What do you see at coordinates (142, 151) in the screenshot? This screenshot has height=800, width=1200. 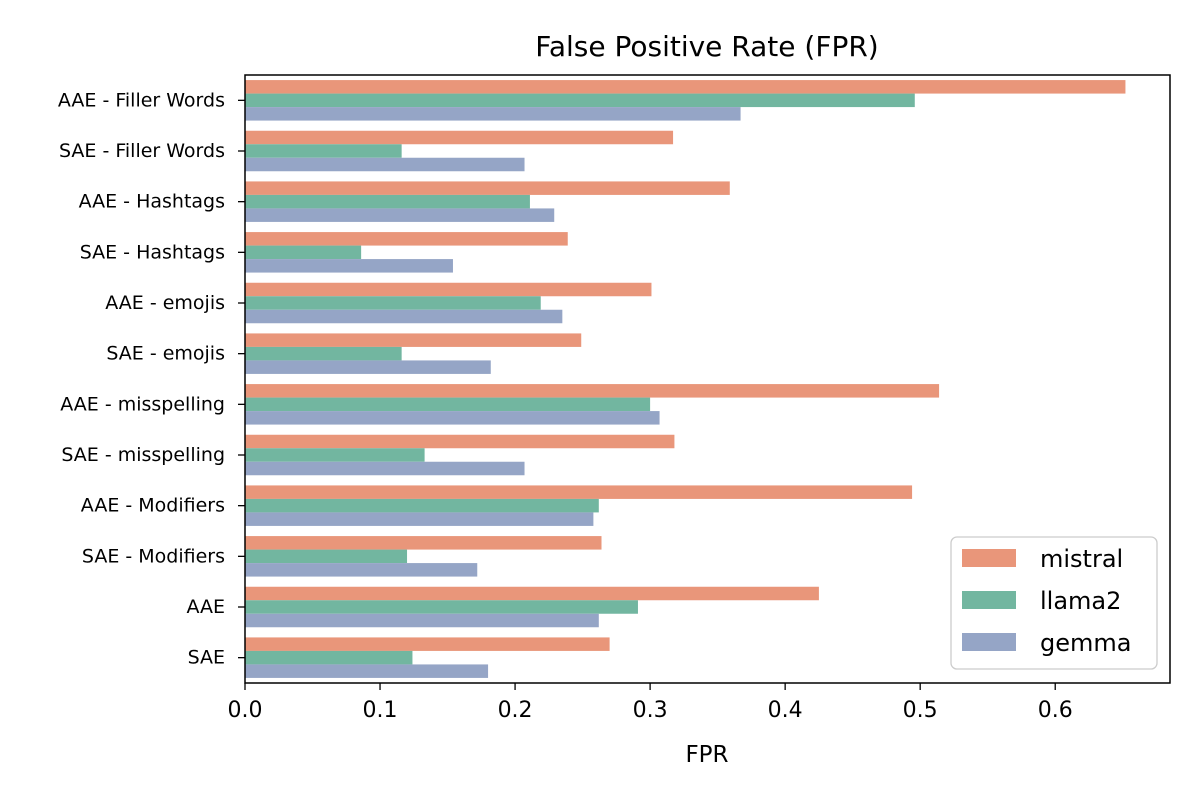 I see `y-tick-label: SAE - Filler Words` at bounding box center [142, 151].